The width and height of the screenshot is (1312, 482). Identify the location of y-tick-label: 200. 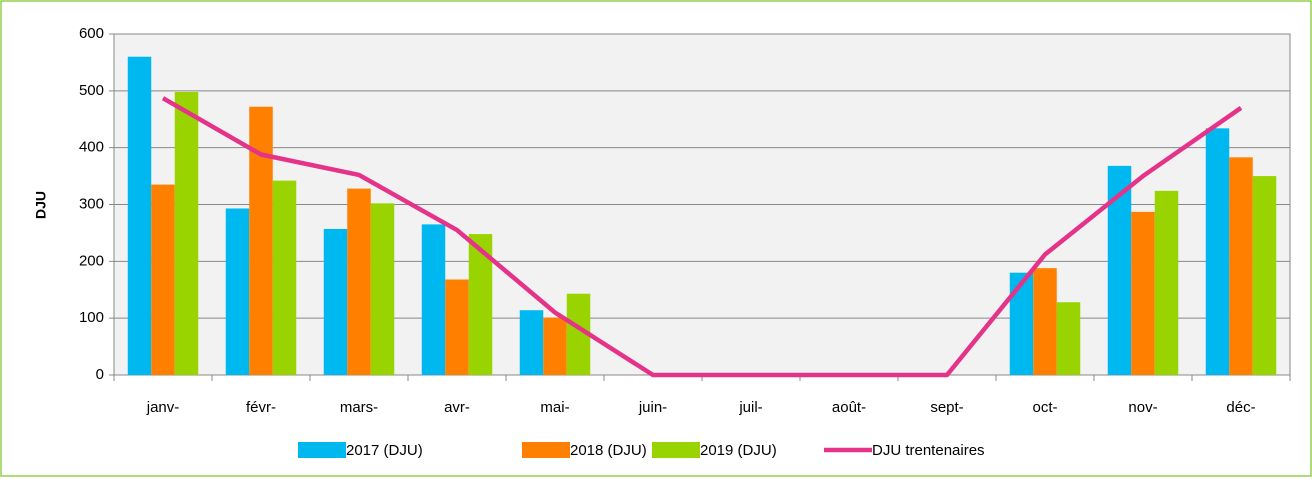
(91, 260).